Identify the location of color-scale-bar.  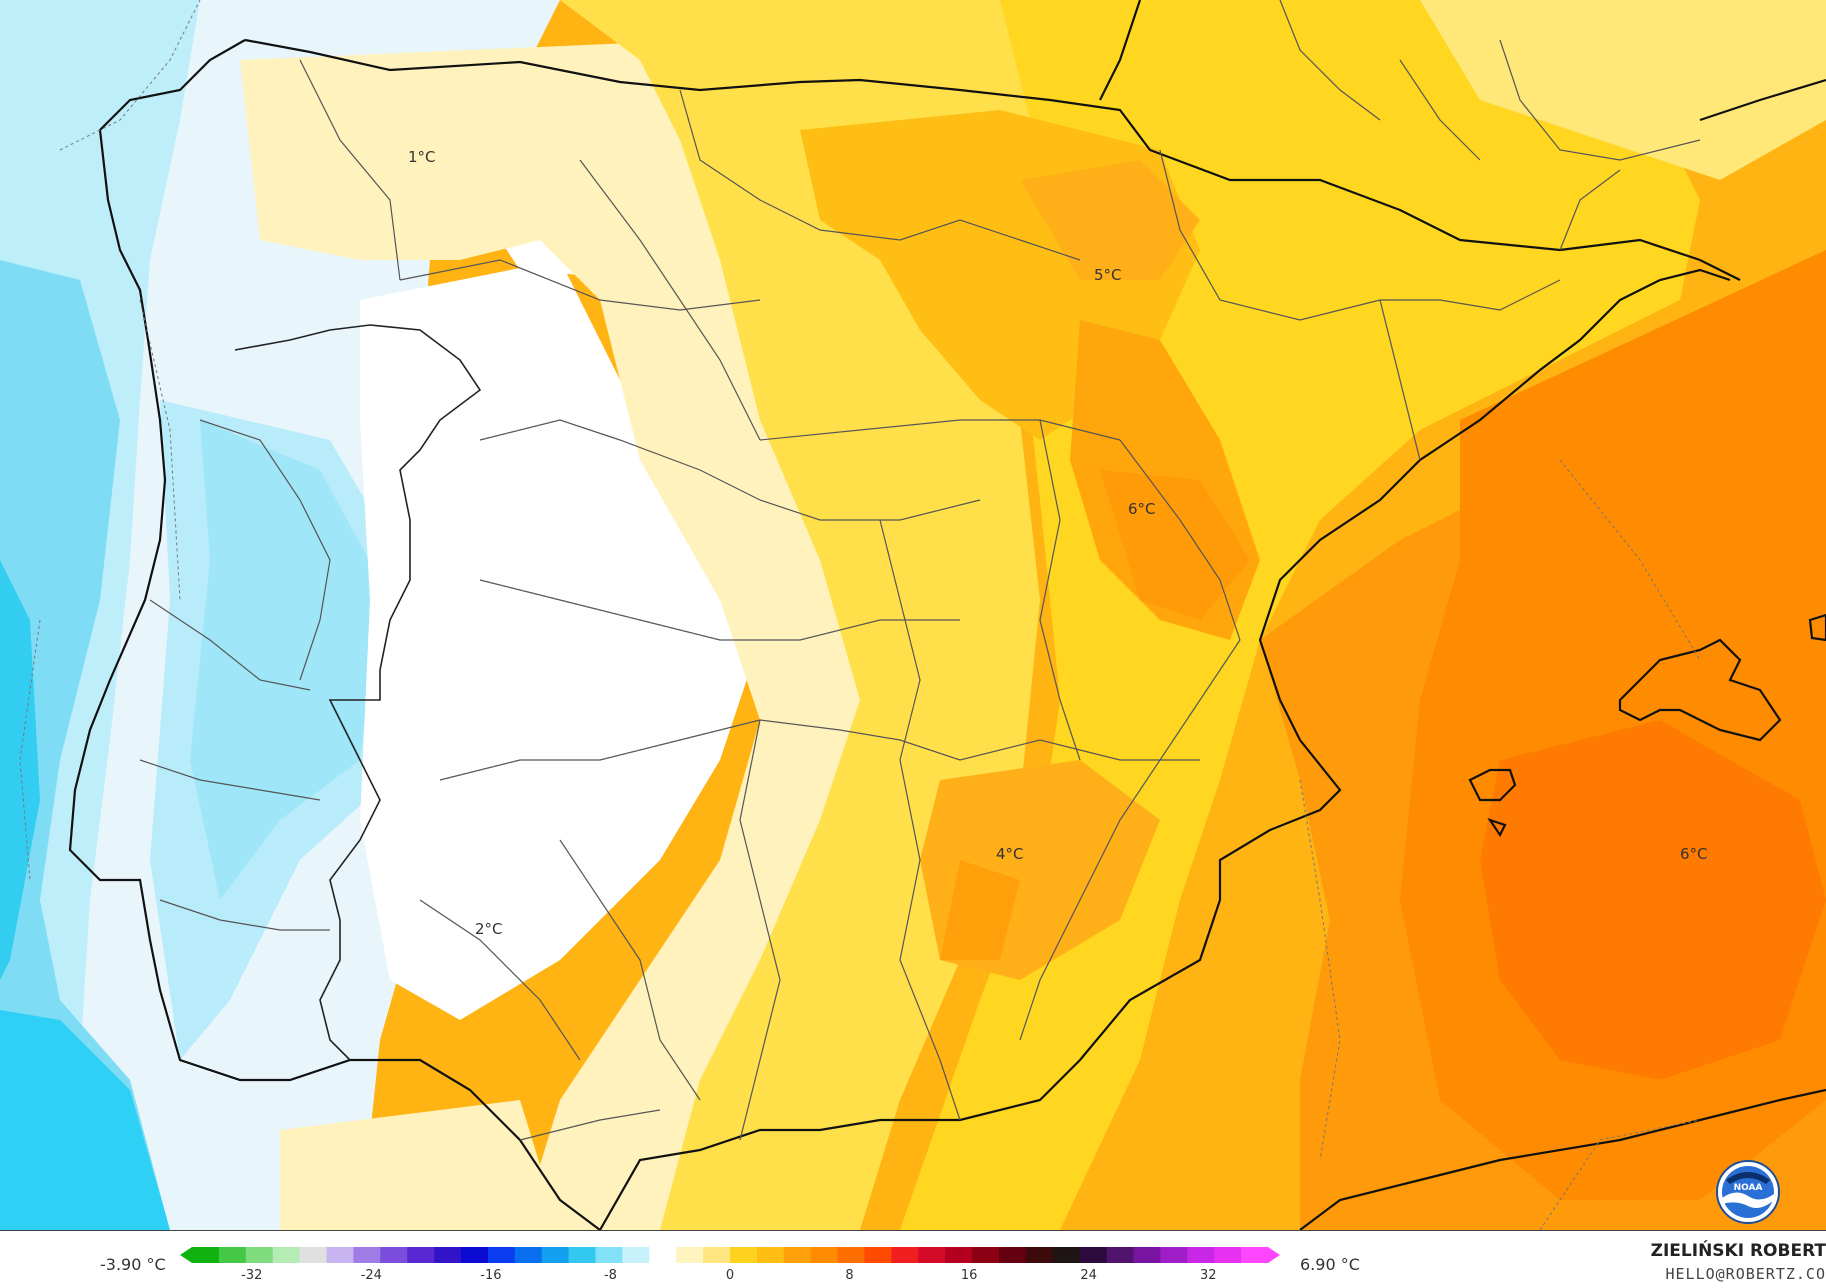
(730, 1255).